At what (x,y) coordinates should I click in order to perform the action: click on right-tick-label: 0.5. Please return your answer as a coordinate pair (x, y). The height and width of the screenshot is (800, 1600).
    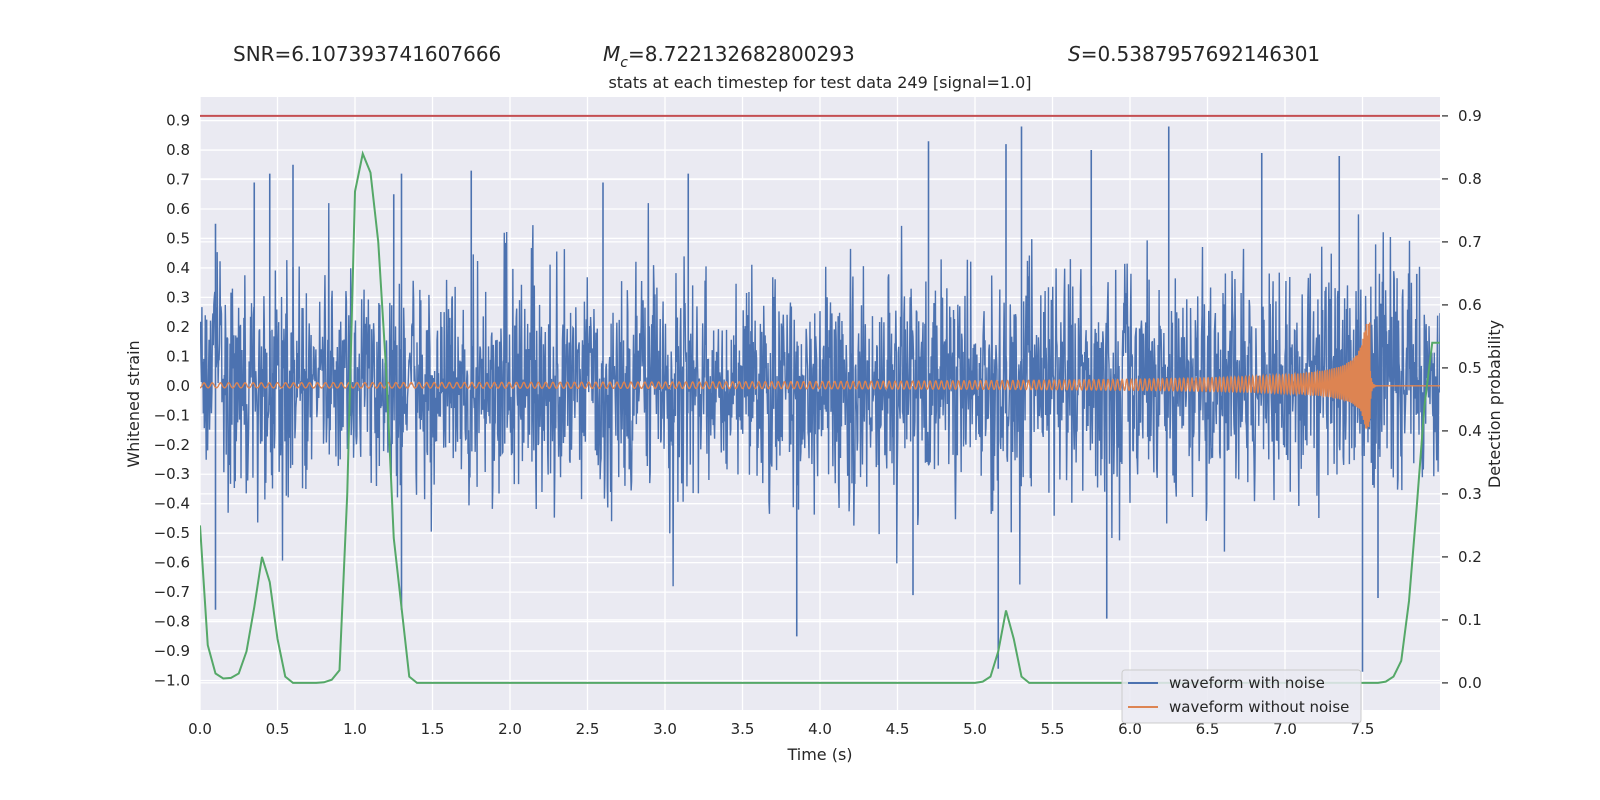
    Looking at the image, I should click on (1470, 368).